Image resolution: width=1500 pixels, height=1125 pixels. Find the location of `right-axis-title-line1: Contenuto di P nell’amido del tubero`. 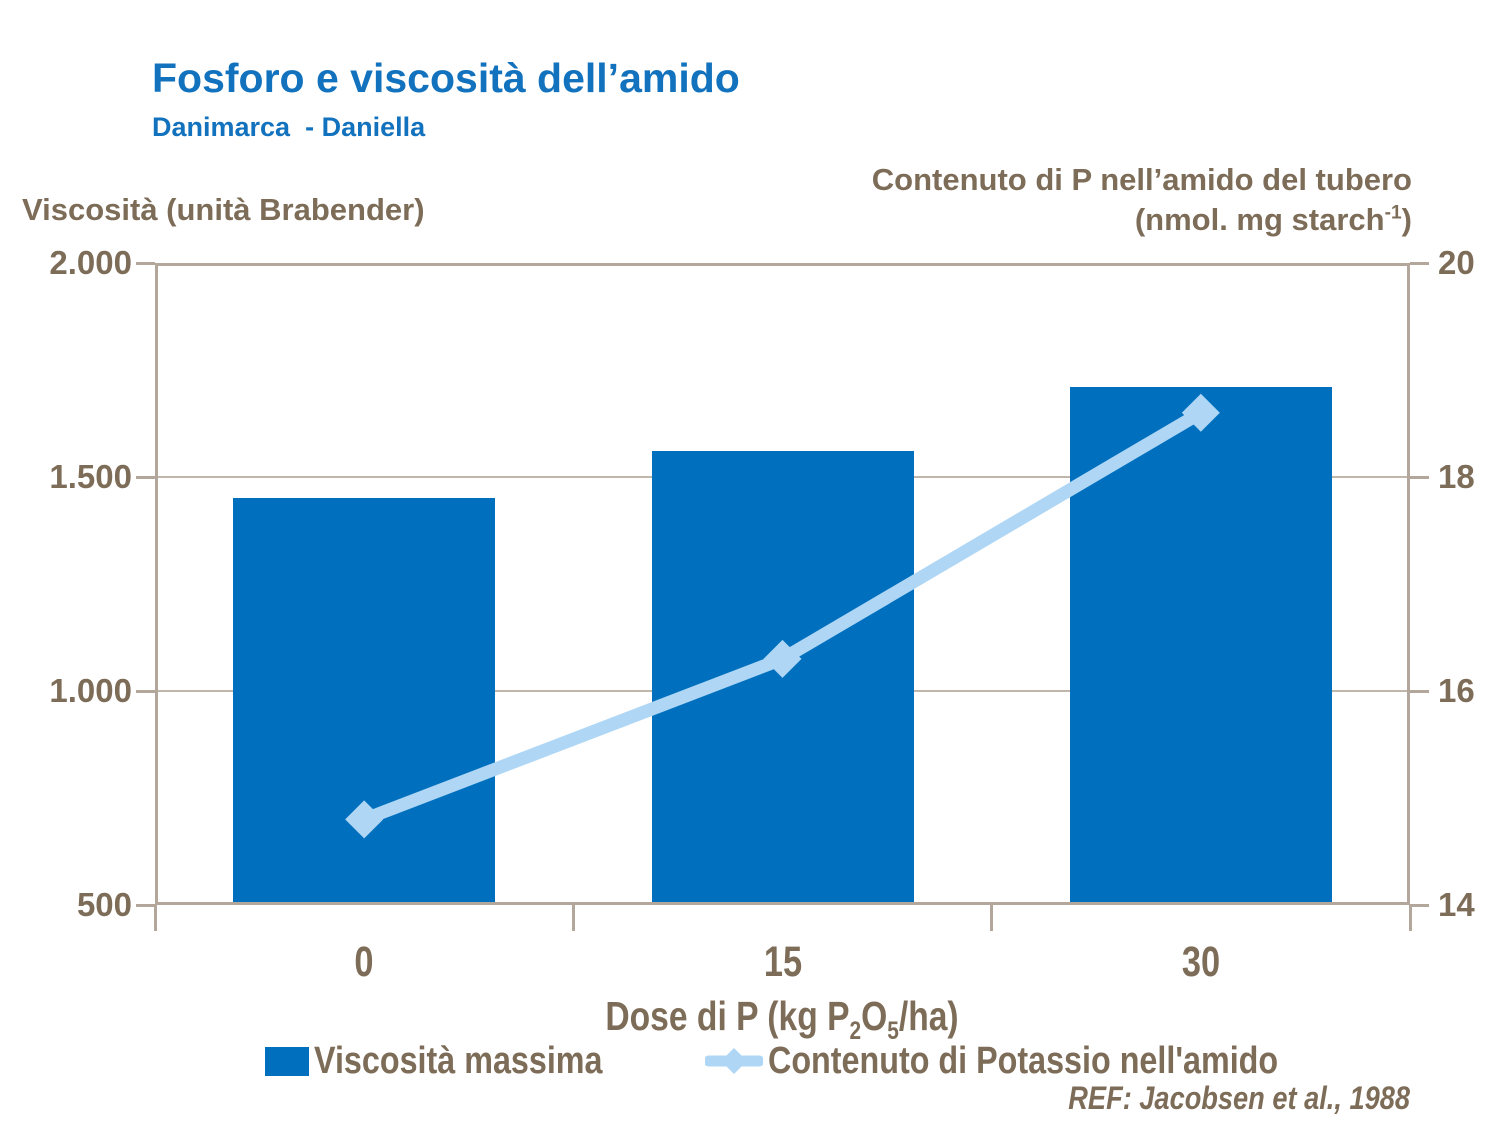

right-axis-title-line1: Contenuto di P nell’amido del tubero is located at coordinates (1141, 179).